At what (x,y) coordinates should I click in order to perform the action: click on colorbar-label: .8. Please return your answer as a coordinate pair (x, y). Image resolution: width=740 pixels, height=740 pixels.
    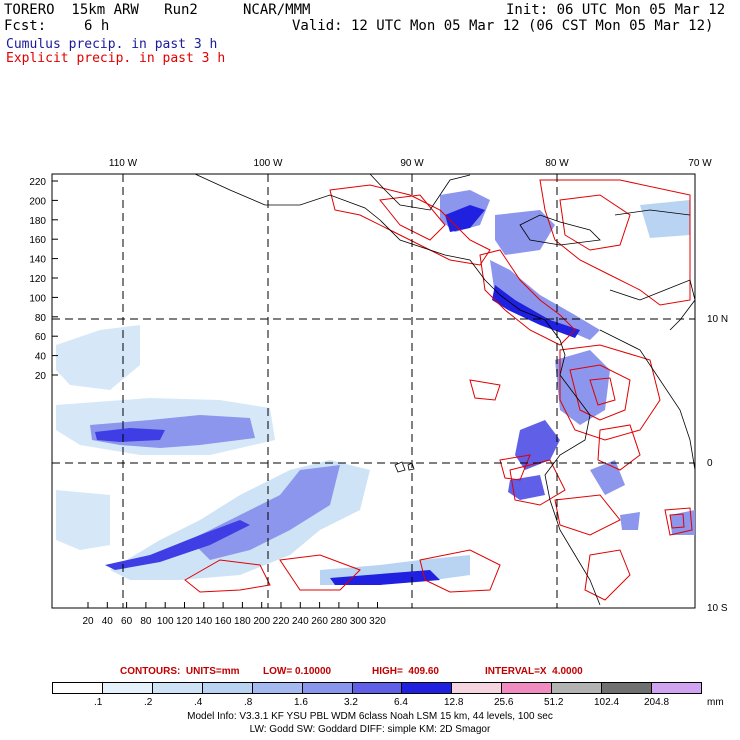
    Looking at the image, I should click on (248, 702).